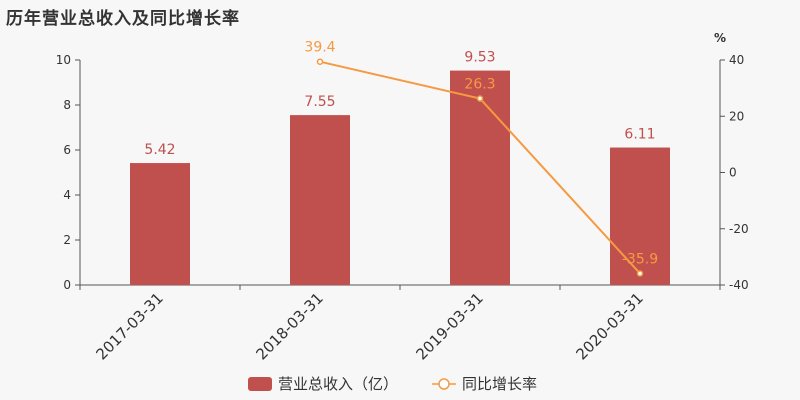 Image resolution: width=800 pixels, height=400 pixels. I want to click on x-tick-label: 2018-03-31, so click(289, 326).